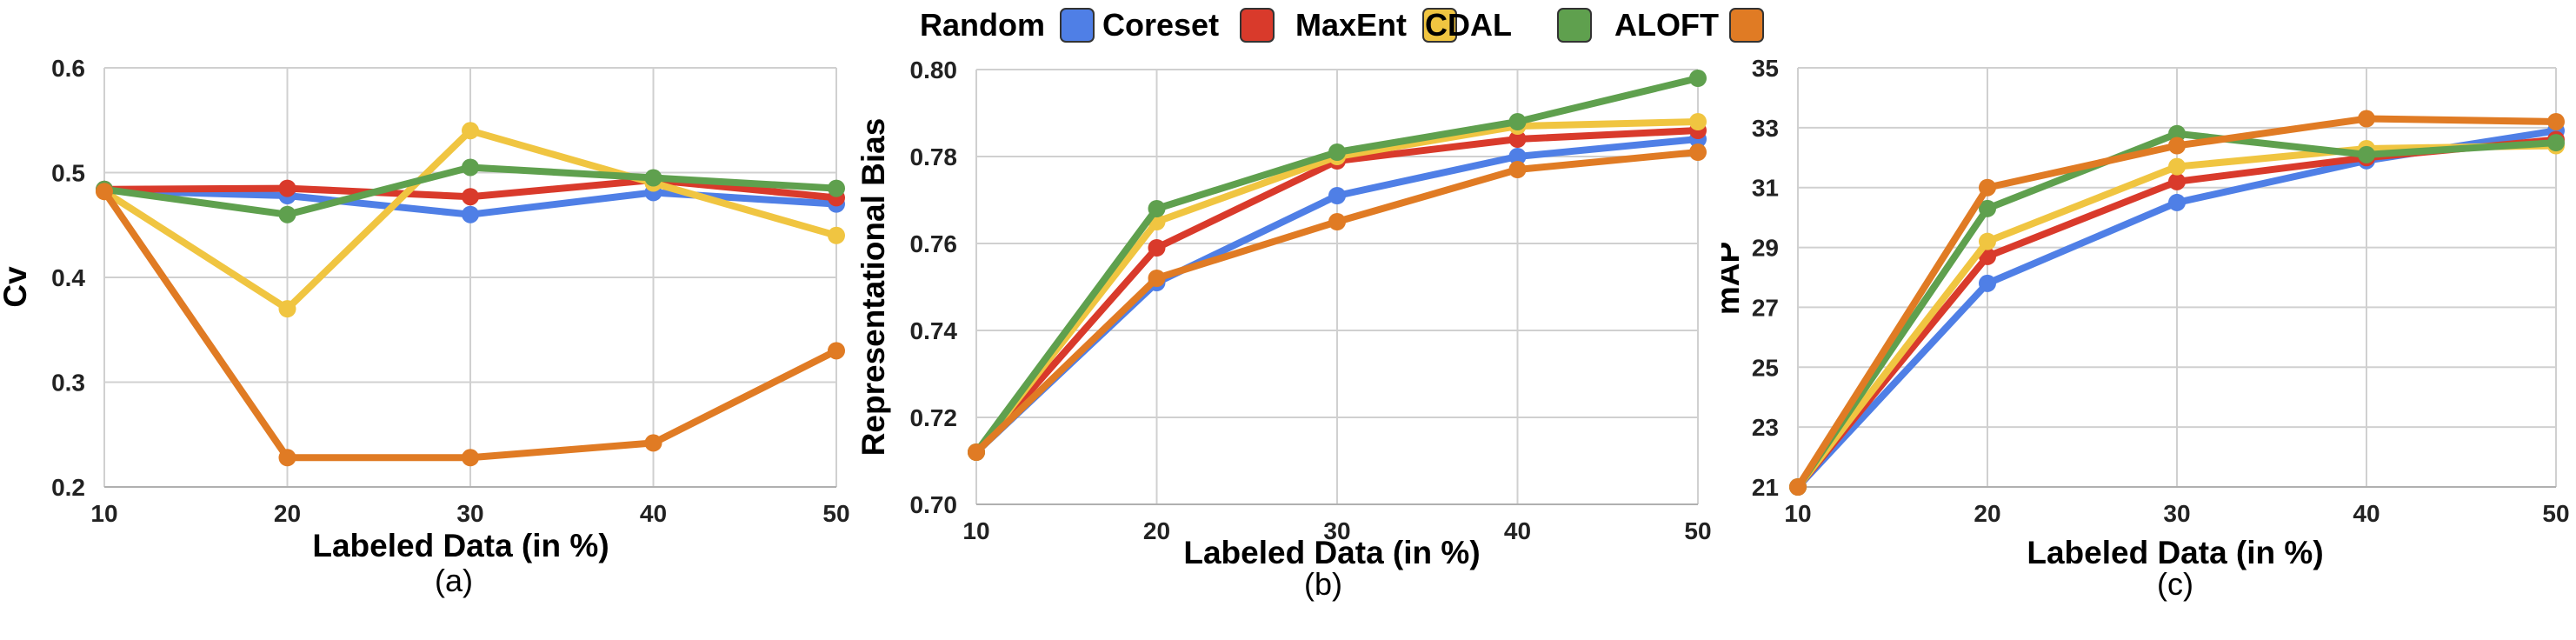  I want to click on y-tick-label: 33, so click(1765, 128).